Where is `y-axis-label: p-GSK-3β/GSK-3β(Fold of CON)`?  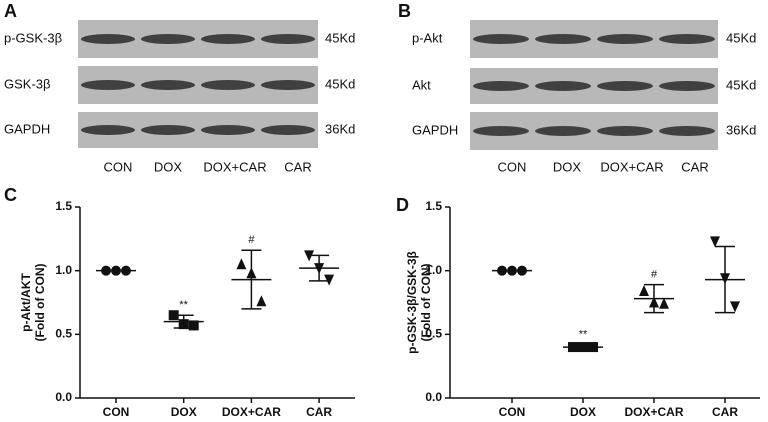
y-axis-label: p-GSK-3β/GSK-3β(Fold of CON) is located at coordinates (419, 302).